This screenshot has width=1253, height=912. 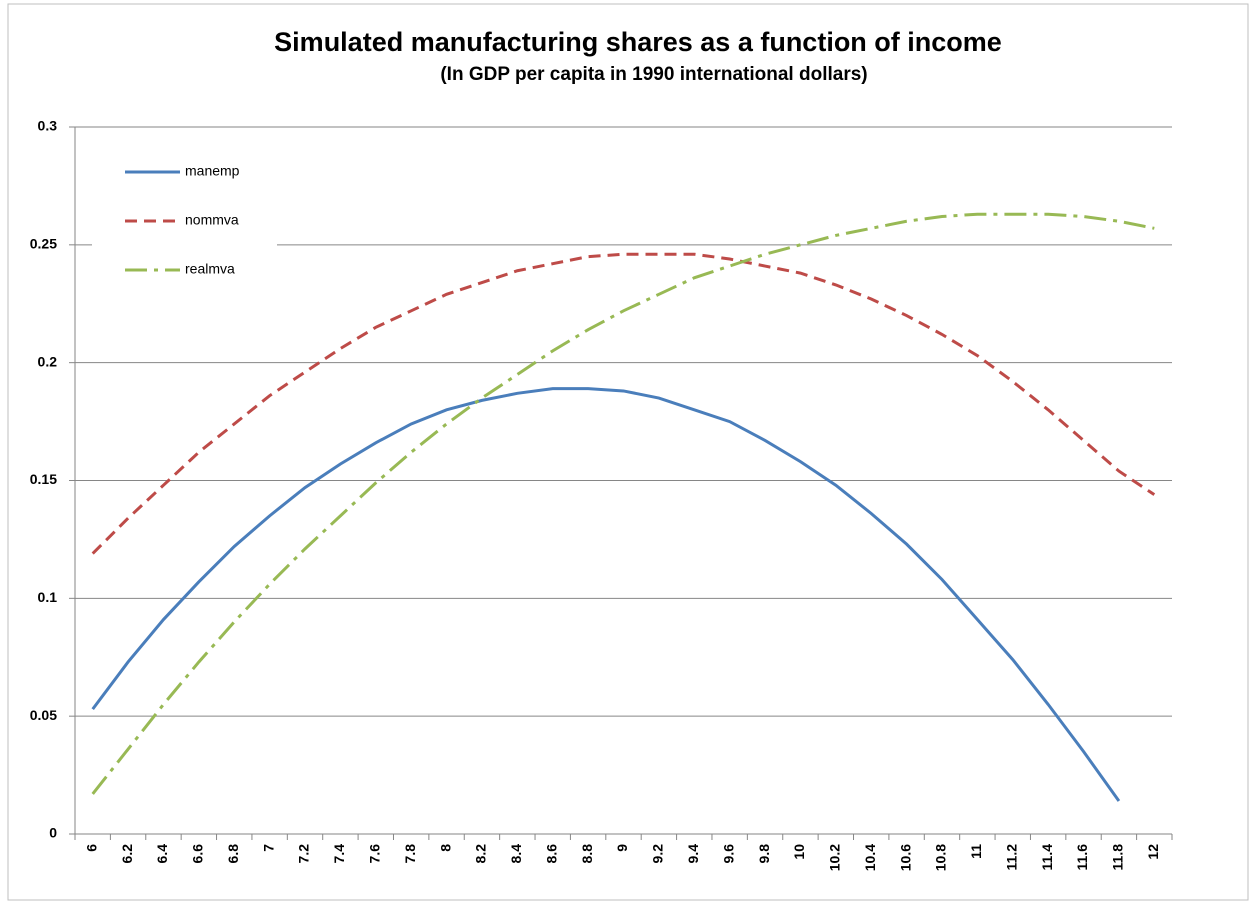 What do you see at coordinates (835, 857) in the screenshot?
I see `x-tick-label: 10.2` at bounding box center [835, 857].